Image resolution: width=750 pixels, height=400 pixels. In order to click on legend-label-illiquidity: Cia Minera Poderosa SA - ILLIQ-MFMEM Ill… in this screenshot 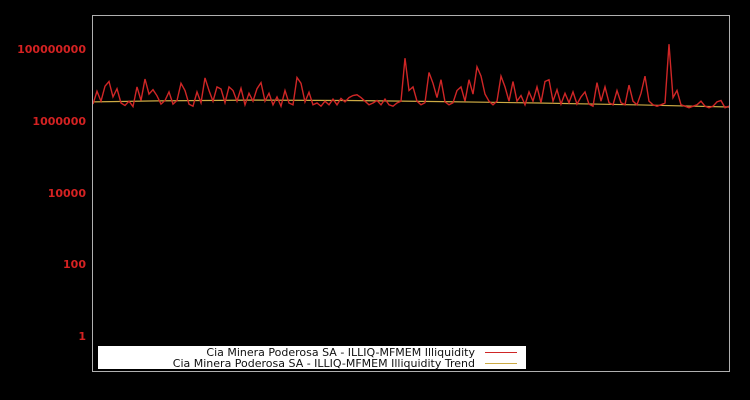, I will do `click(340, 352)`.